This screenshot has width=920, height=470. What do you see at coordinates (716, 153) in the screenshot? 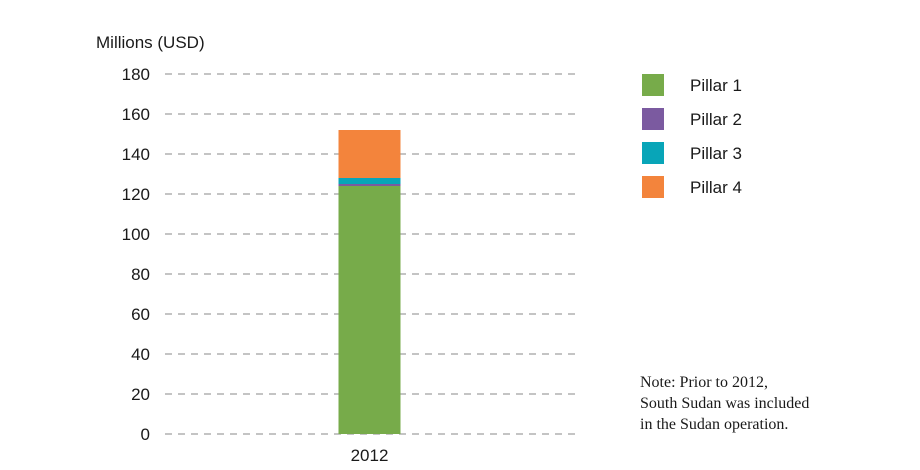
I see `legend-label: Pillar 3` at bounding box center [716, 153].